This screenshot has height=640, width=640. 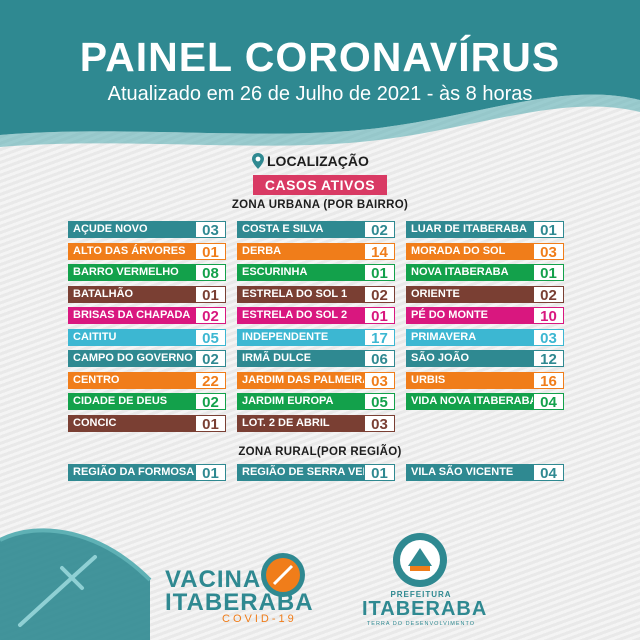 I want to click on neighborhood-name: ESTRELA DO SOL 1, so click(x=300, y=294).